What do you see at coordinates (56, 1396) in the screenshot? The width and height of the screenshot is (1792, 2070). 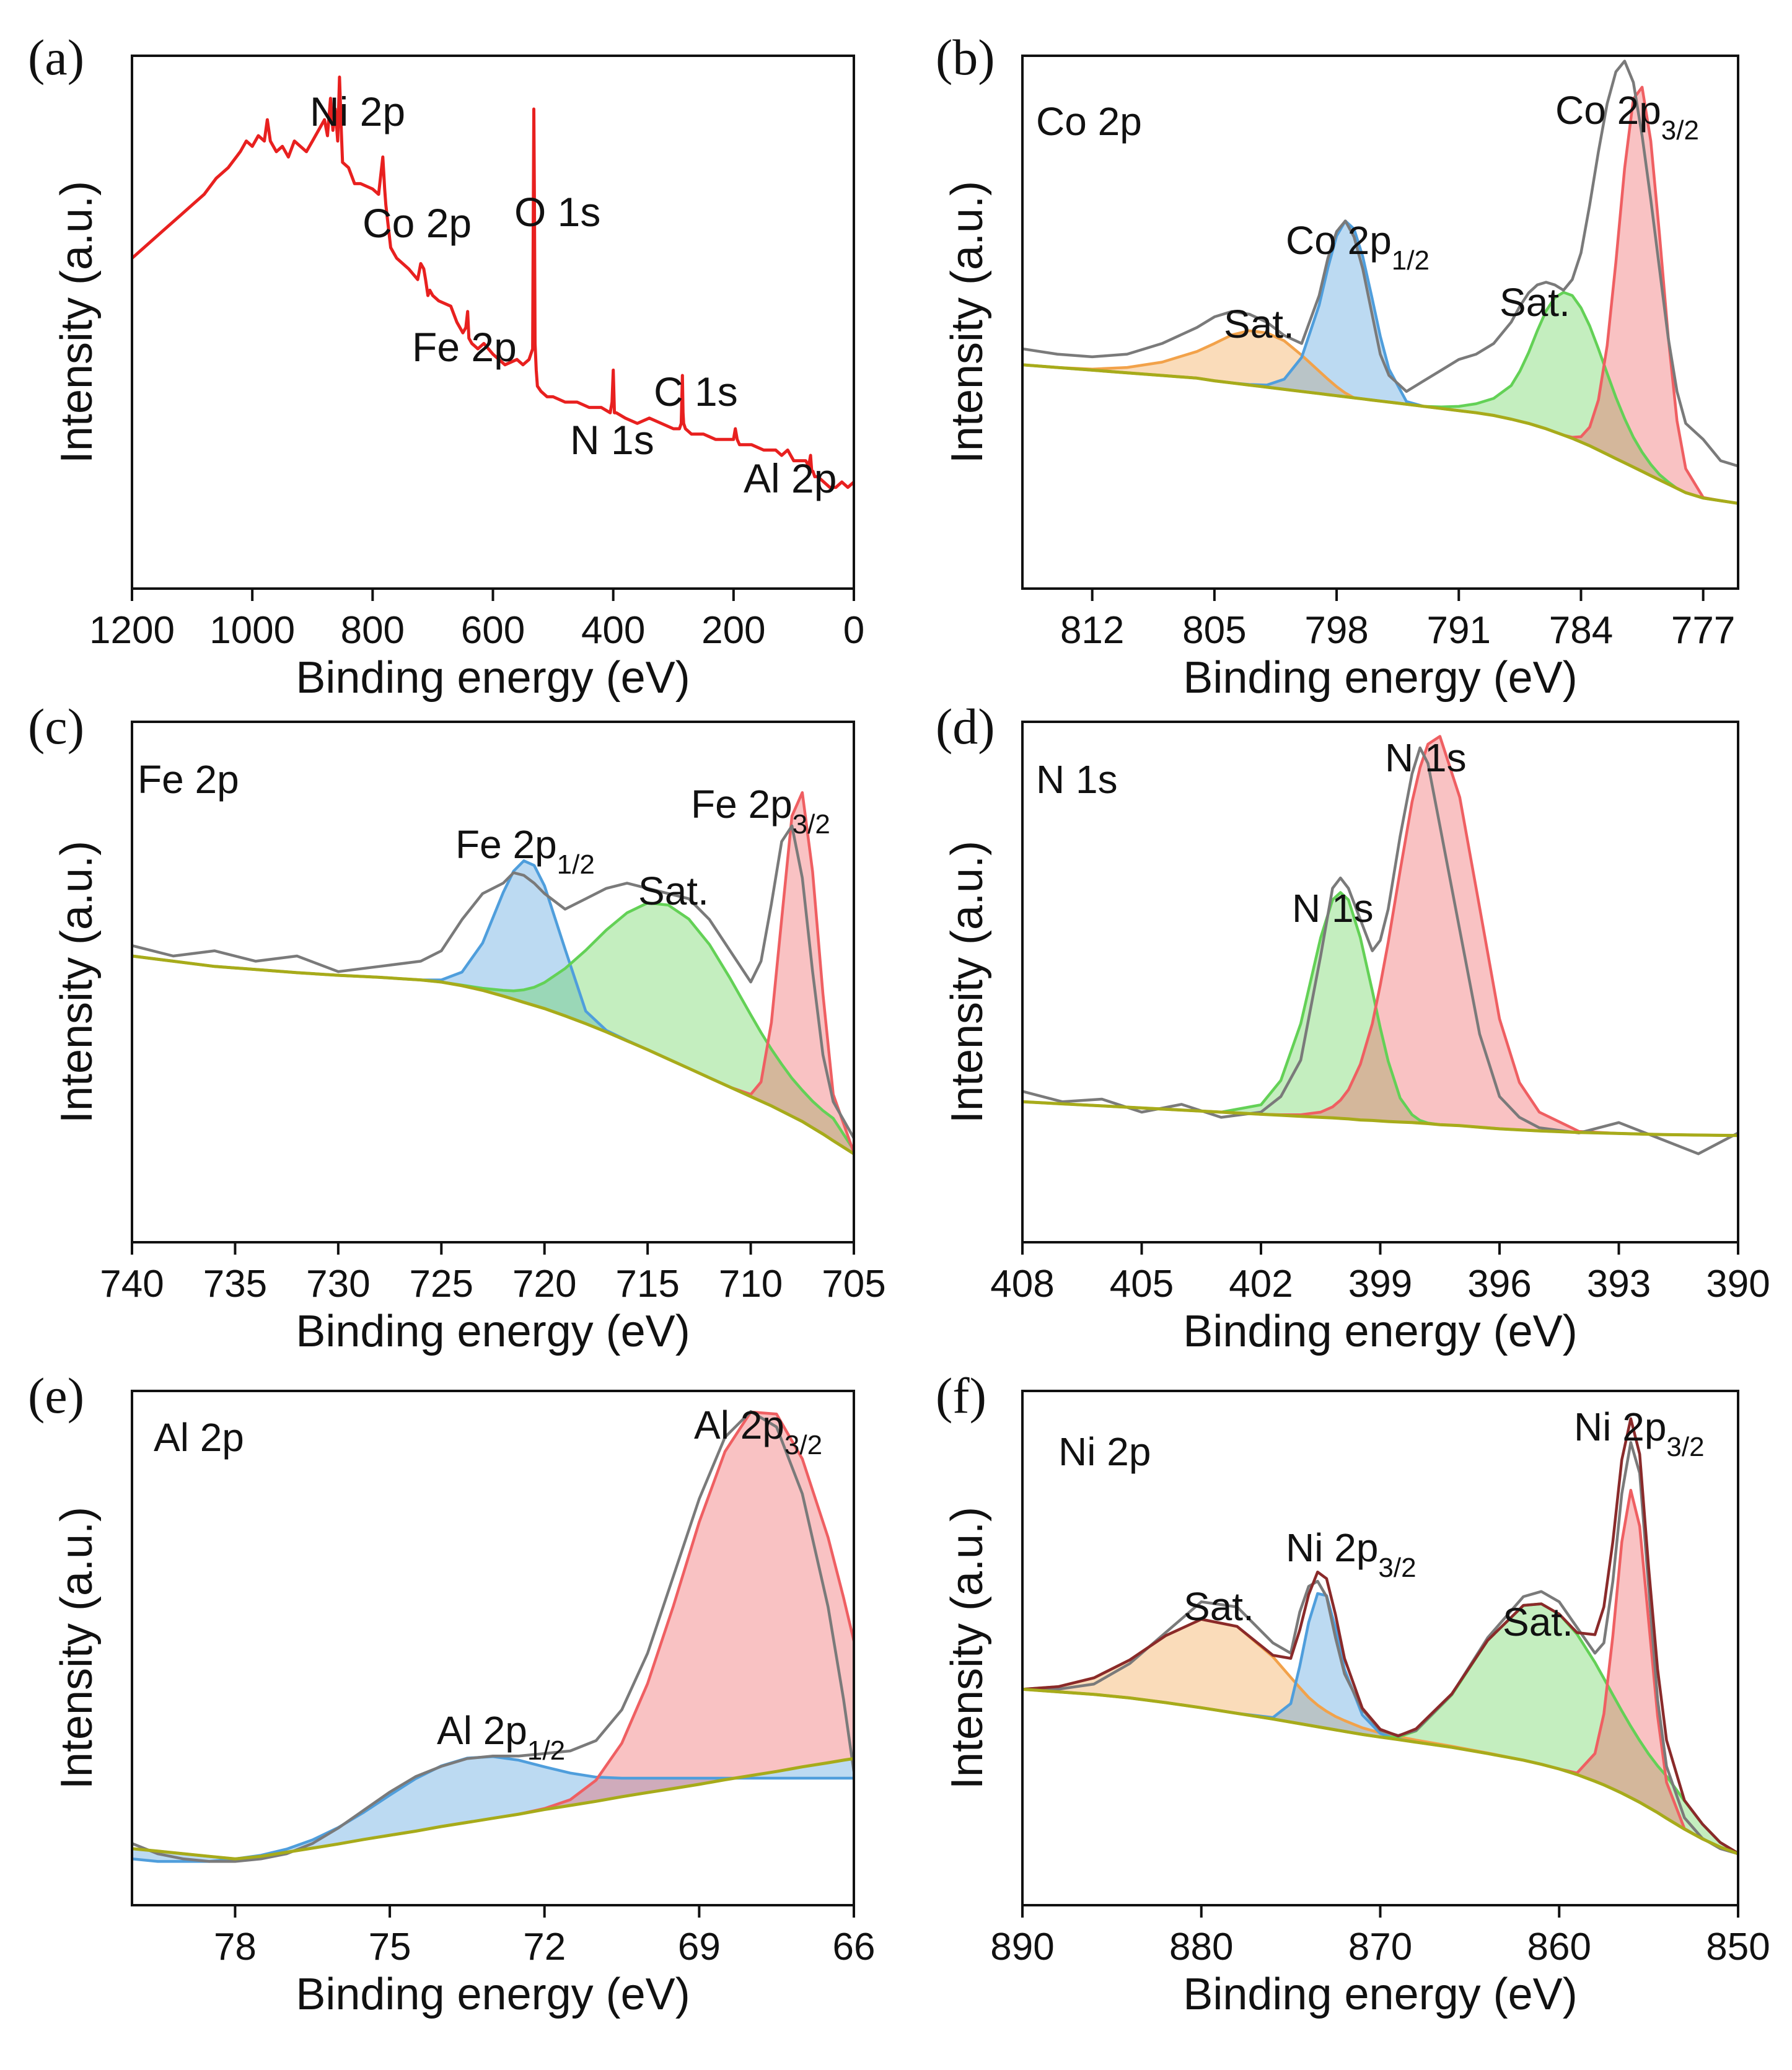 I see `panel-e-letter: (e)` at bounding box center [56, 1396].